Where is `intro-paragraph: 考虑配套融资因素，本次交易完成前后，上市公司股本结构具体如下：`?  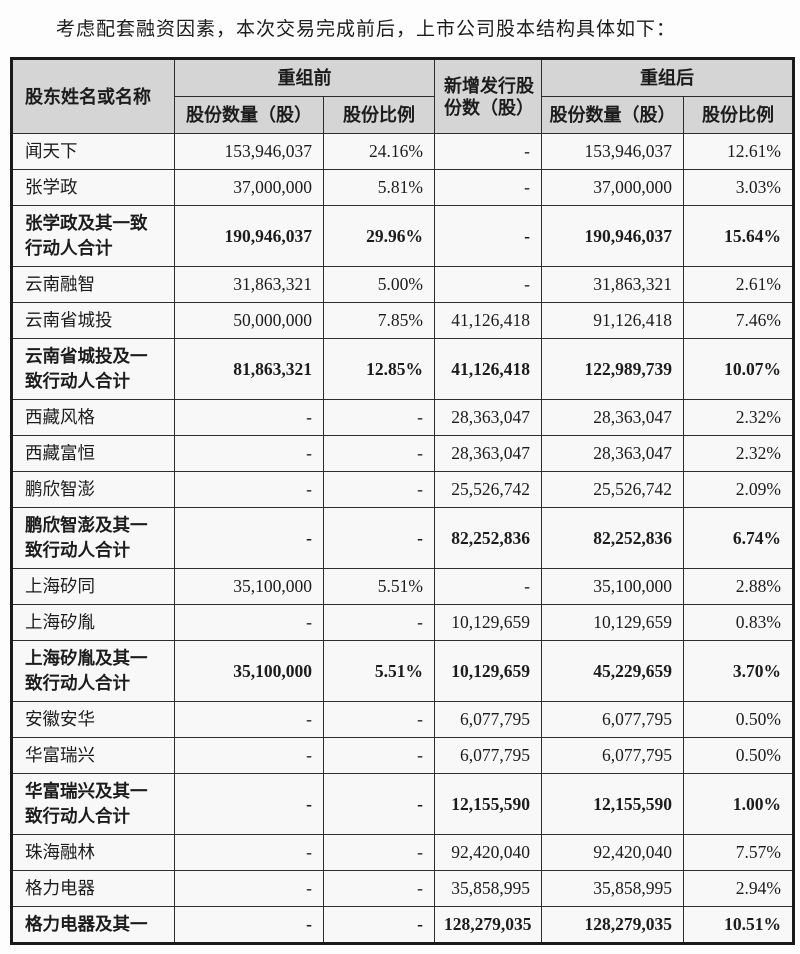
intro-paragraph: 考虑配套融资因素，本次交易完成前后，上市公司股本结构具体如下： is located at coordinates (366, 29).